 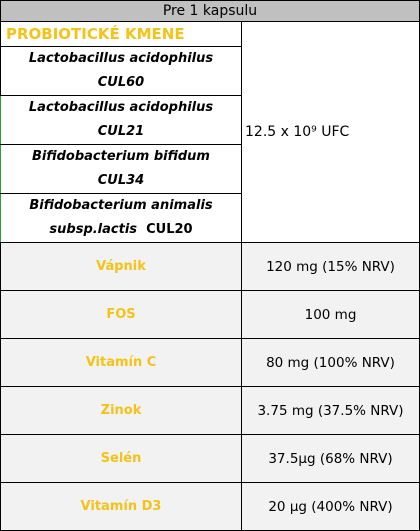 What do you see at coordinates (169, 229) in the screenshot?
I see `strain-code: CUL20` at bounding box center [169, 229].